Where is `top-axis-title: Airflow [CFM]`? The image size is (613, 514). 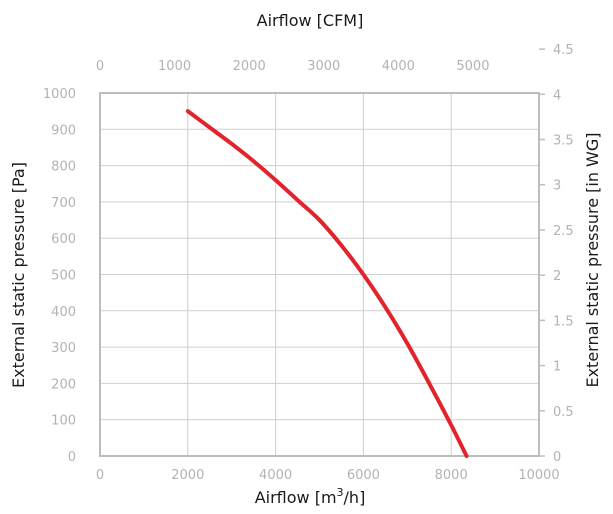
top-axis-title: Airflow [CFM] is located at coordinates (310, 20).